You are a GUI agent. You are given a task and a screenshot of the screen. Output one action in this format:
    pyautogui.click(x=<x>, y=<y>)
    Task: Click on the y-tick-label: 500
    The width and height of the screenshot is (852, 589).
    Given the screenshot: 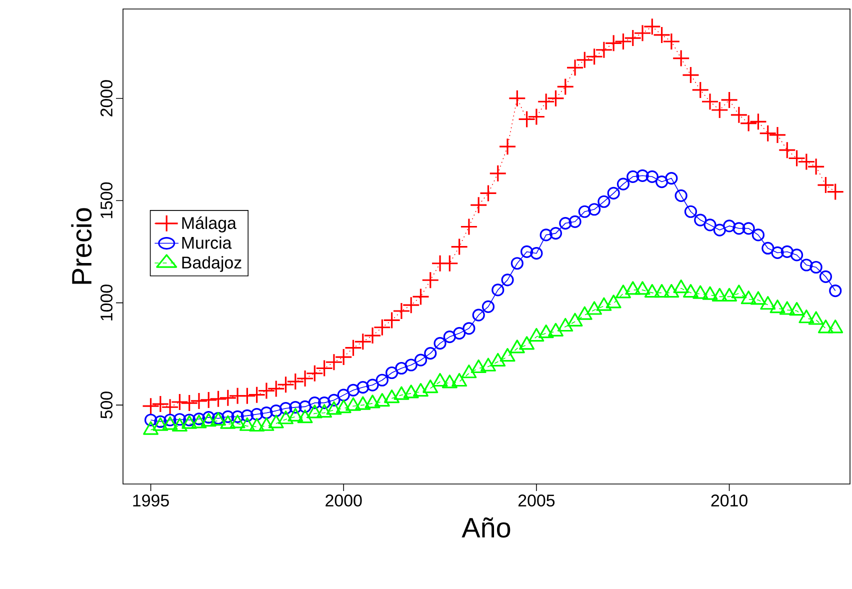 What is the action you would take?
    pyautogui.click(x=106, y=405)
    